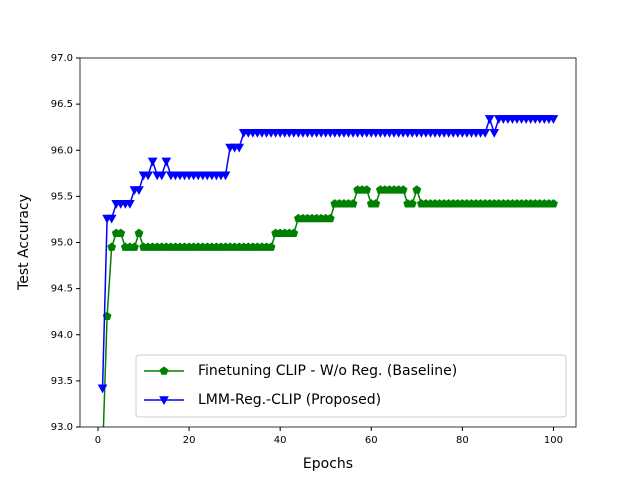 The height and width of the screenshot is (480, 640). I want to click on x-tick-label: 0, so click(98, 440).